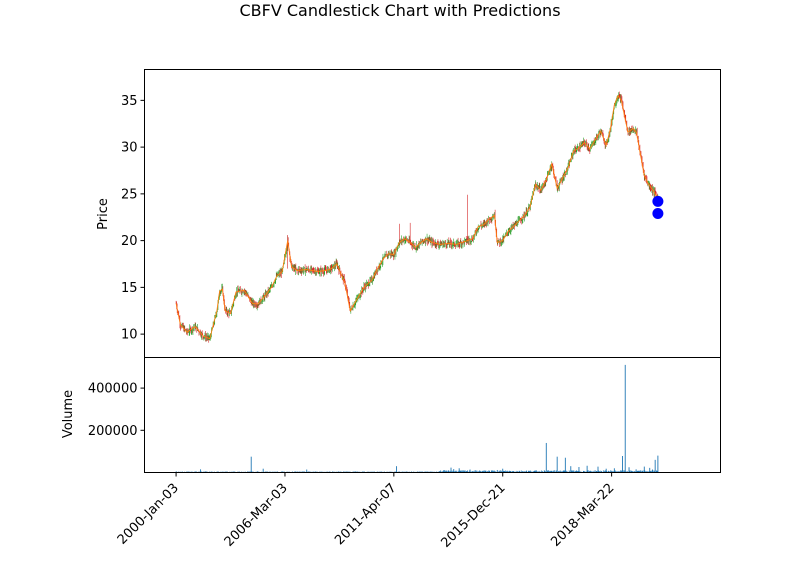 The width and height of the screenshot is (800, 575). I want to click on volume-tick-label: 200000, so click(113, 431).